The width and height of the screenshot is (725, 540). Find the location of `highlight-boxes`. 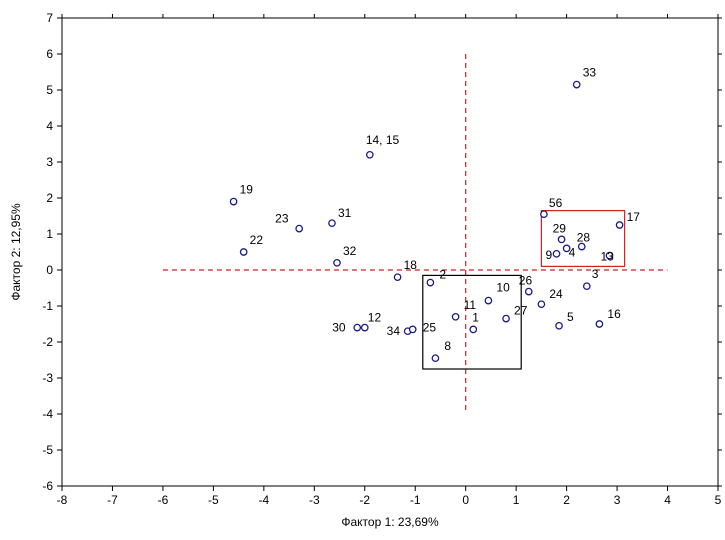

highlight-boxes is located at coordinates (524, 290).